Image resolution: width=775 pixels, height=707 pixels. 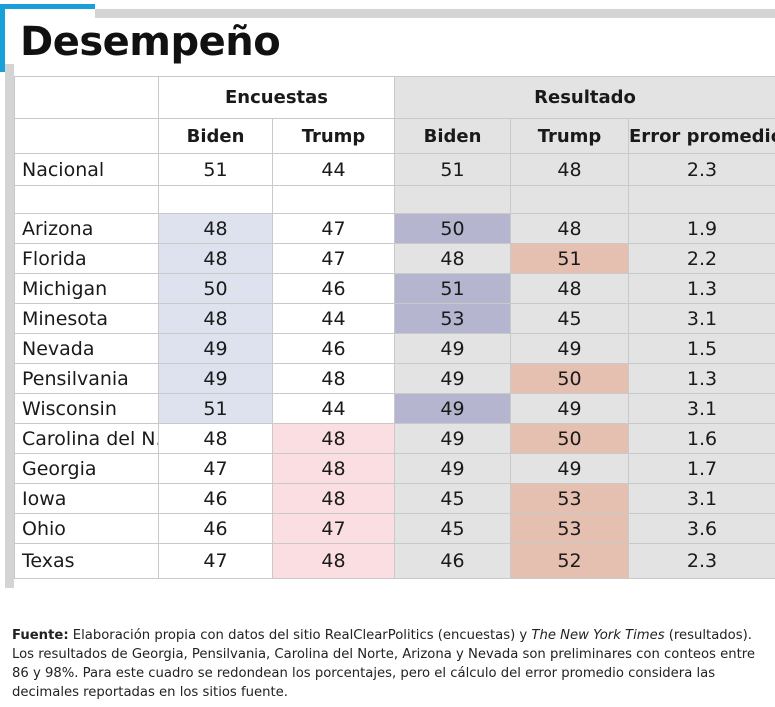 I want to click on left-rule, so click(x=9, y=326).